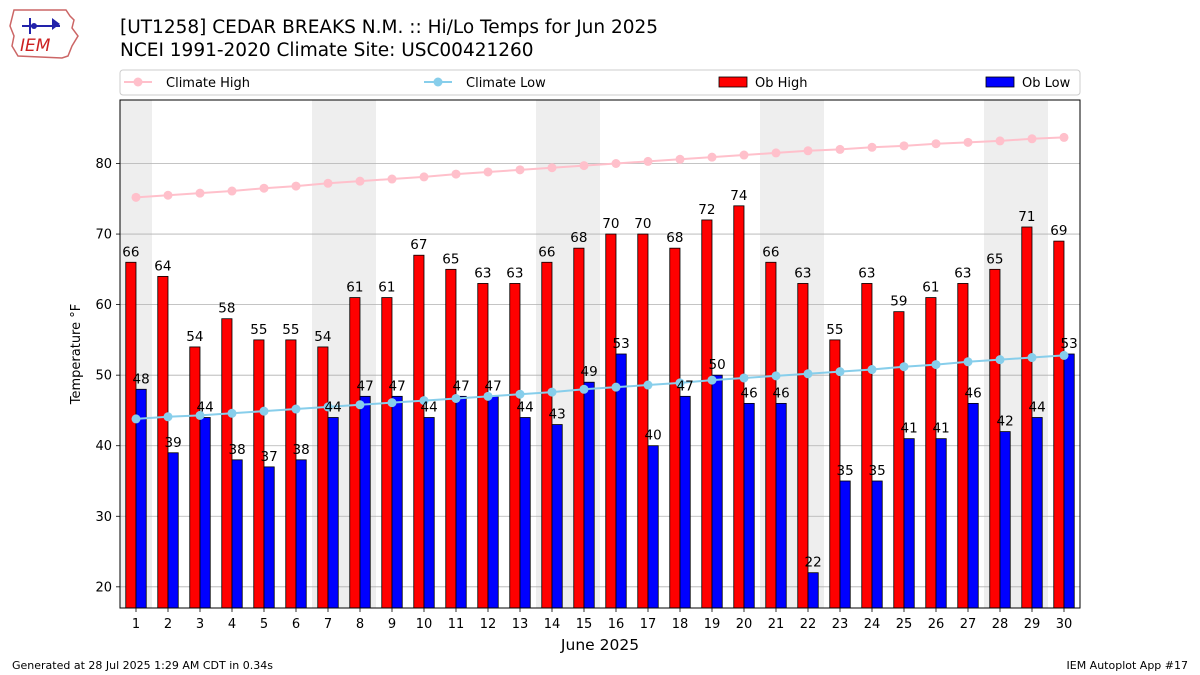 Image resolution: width=1200 pixels, height=675 pixels. What do you see at coordinates (610, 224) in the screenshot?
I see `ob-high-label: 70` at bounding box center [610, 224].